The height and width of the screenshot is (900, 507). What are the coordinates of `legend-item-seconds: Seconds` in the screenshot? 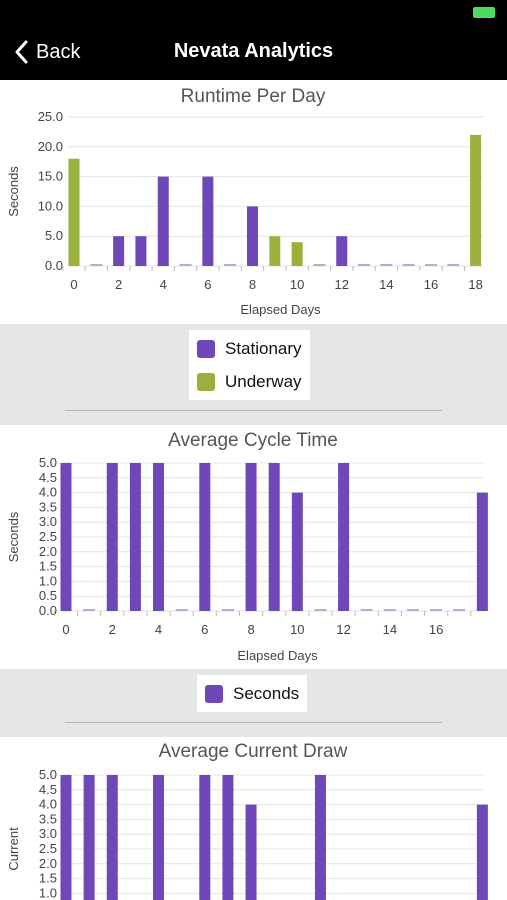 It's located at (252, 693).